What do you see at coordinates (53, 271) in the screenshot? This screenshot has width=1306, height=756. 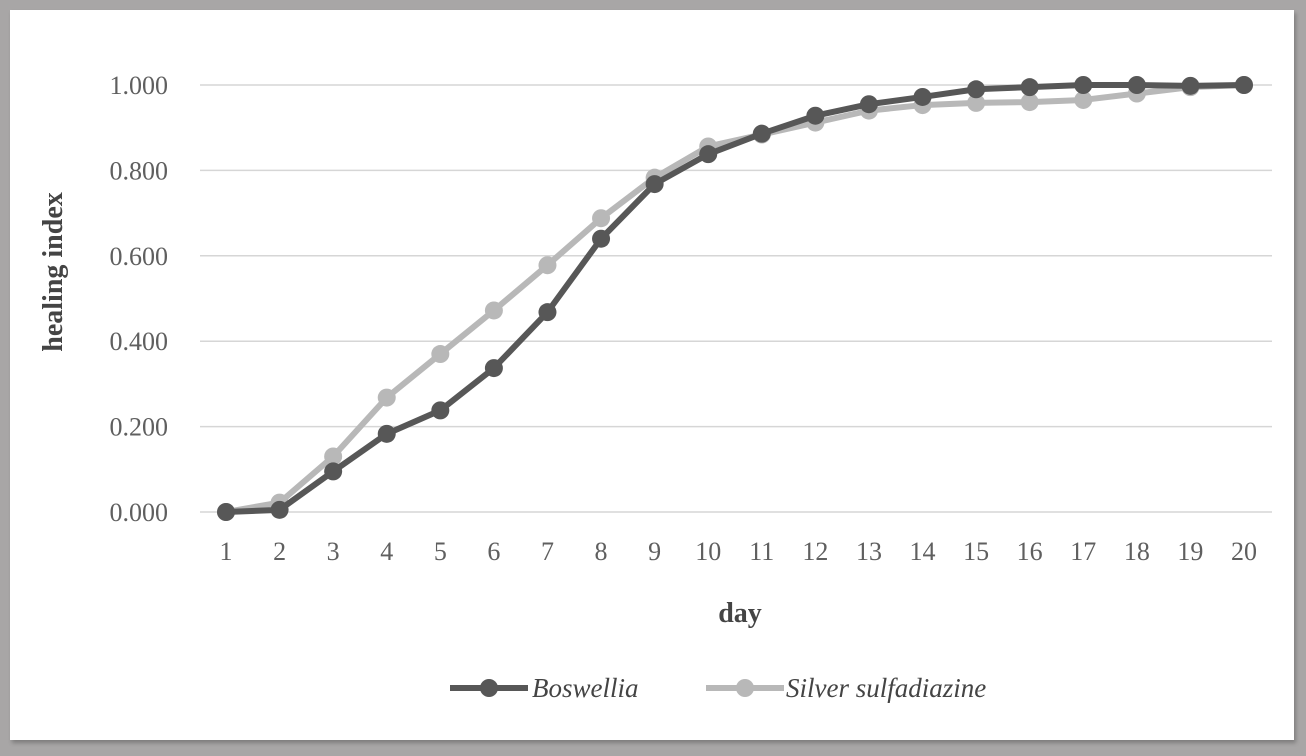 I see `y-axis-title: healing index` at bounding box center [53, 271].